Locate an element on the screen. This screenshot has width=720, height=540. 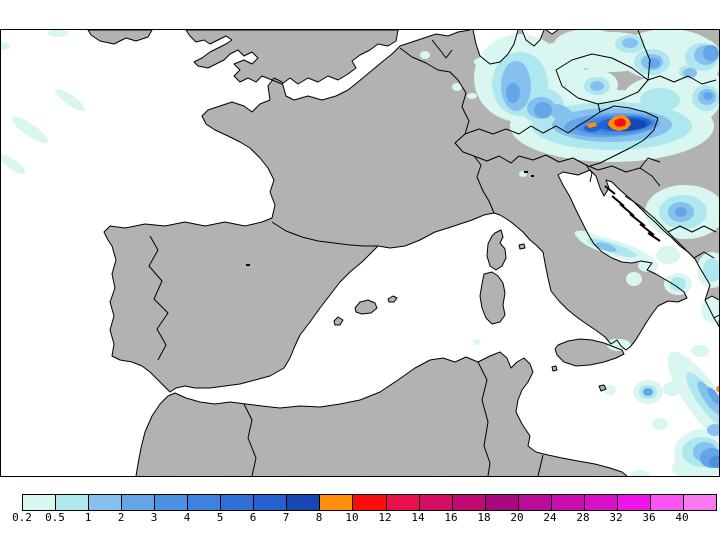
precip-level-10-red is located at coordinates (620, 122).